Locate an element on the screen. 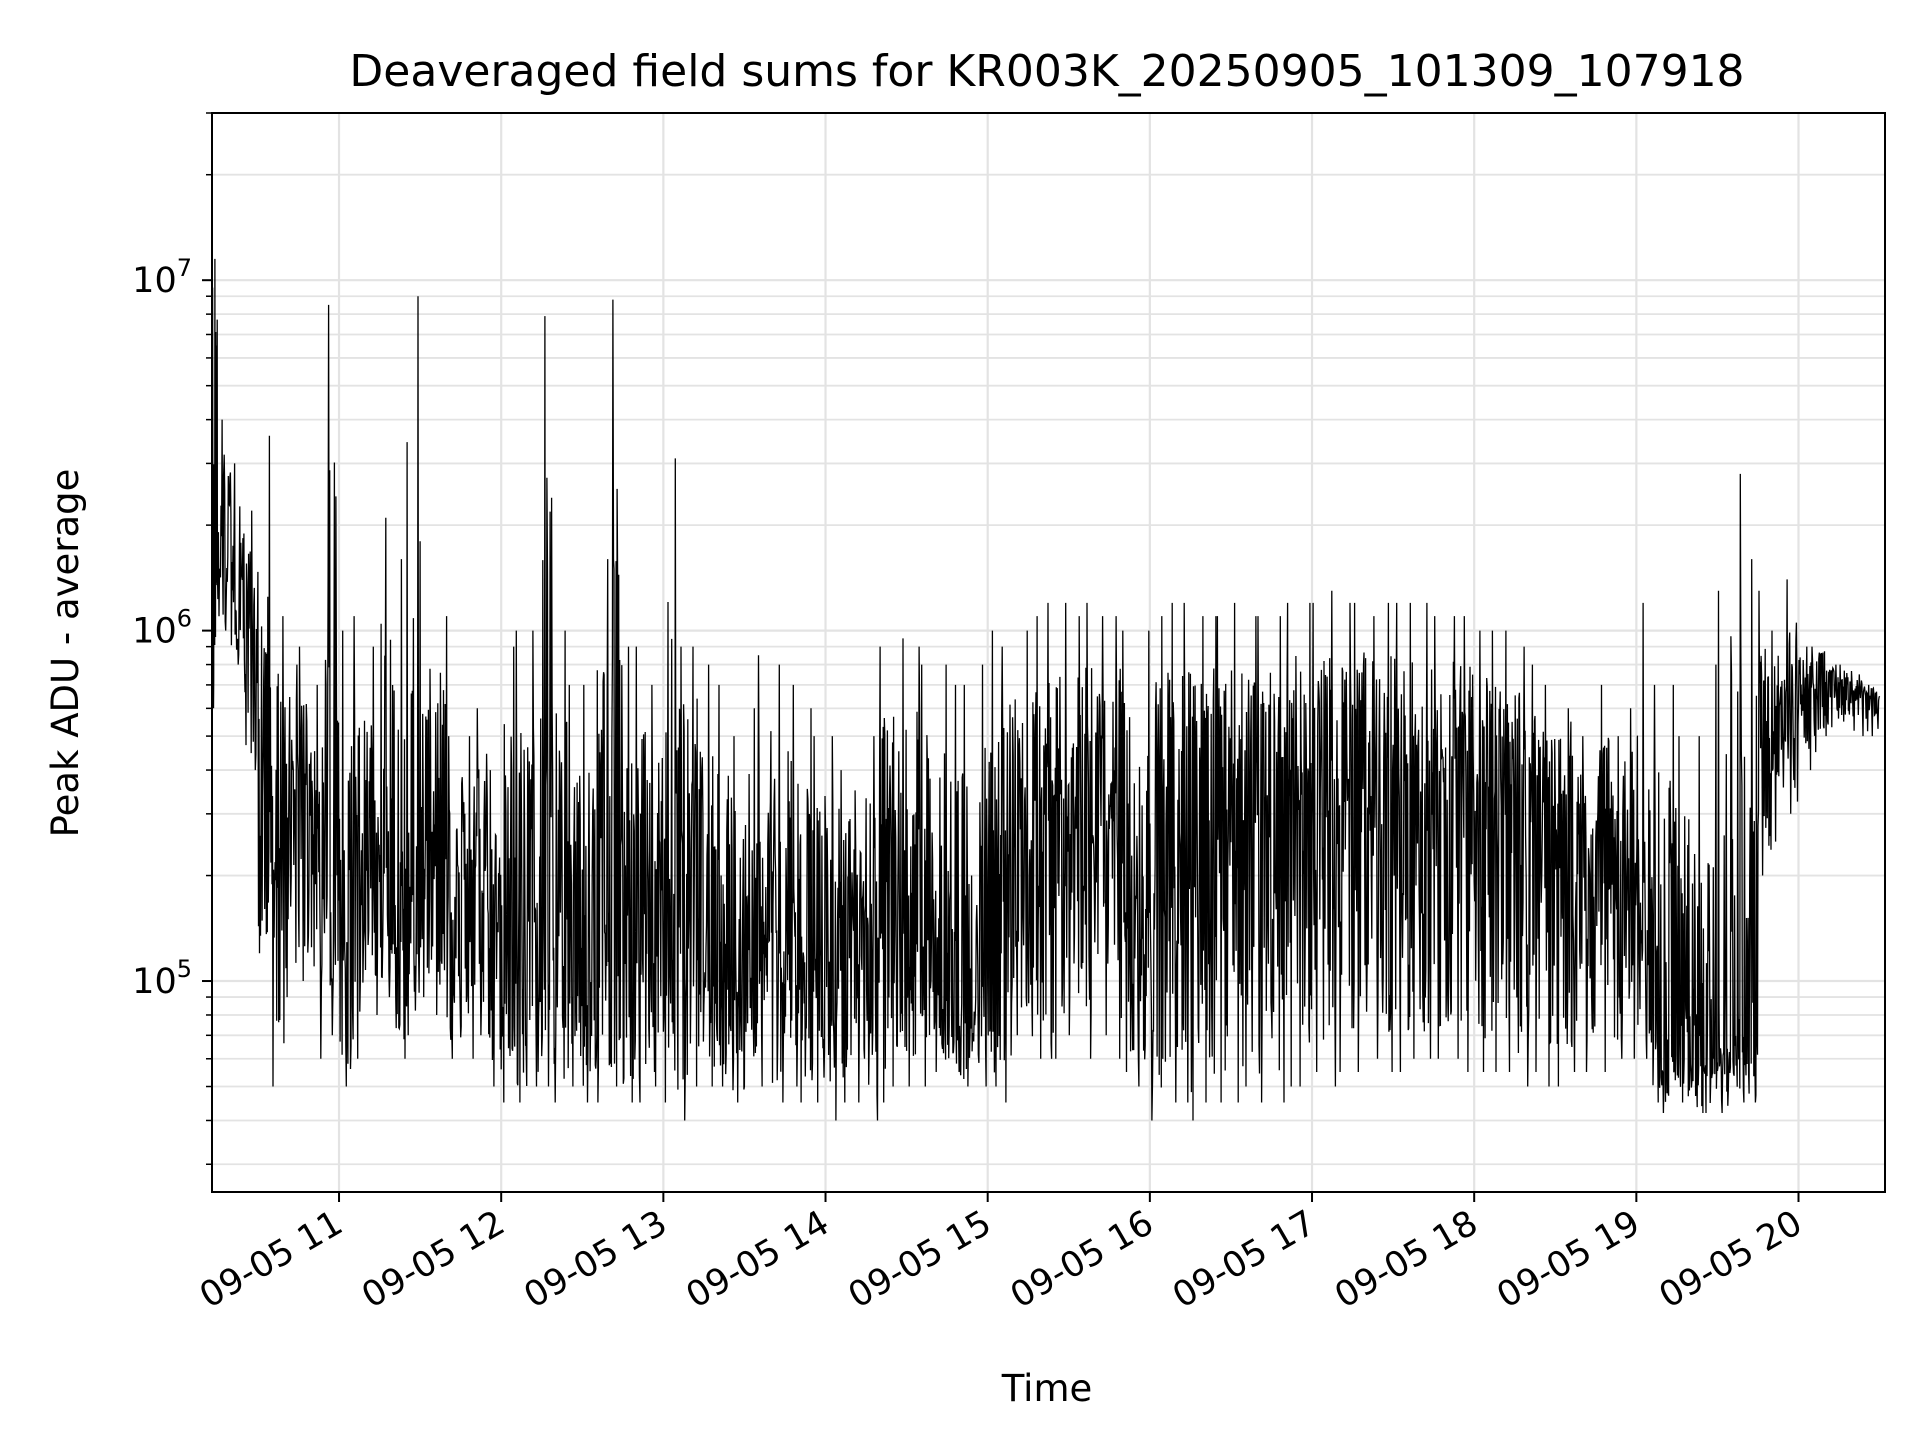  y-tick-label: 10⁶ is located at coordinates (162, 628).